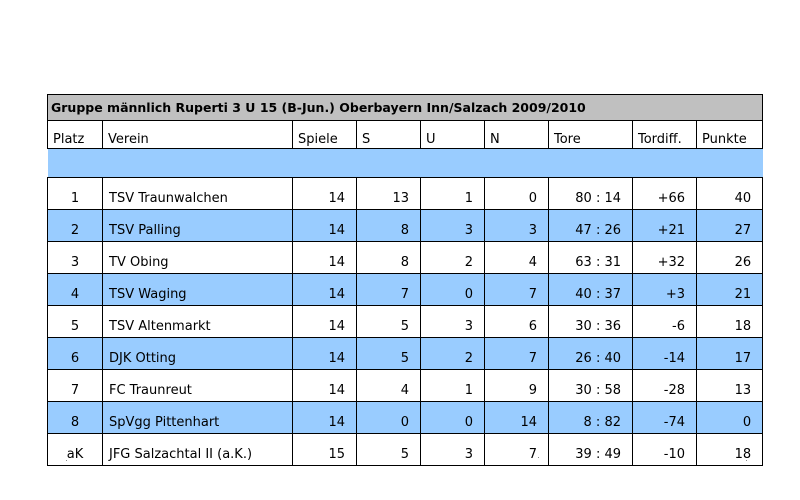 The height and width of the screenshot is (500, 800). I want to click on cell-n: 0, so click(516, 193).